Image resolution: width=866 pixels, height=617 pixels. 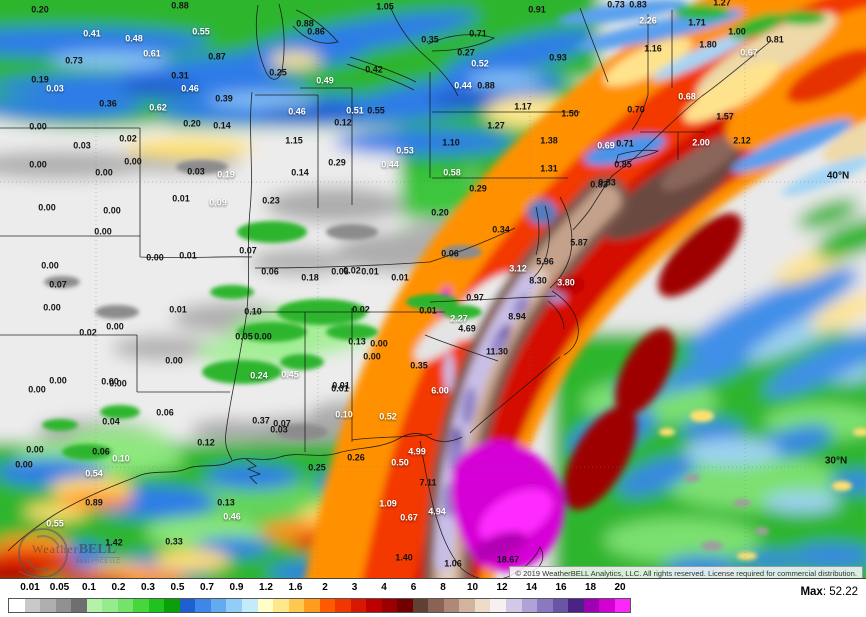 What do you see at coordinates (590, 587) in the screenshot?
I see `color-scale-tick-label: 18` at bounding box center [590, 587].